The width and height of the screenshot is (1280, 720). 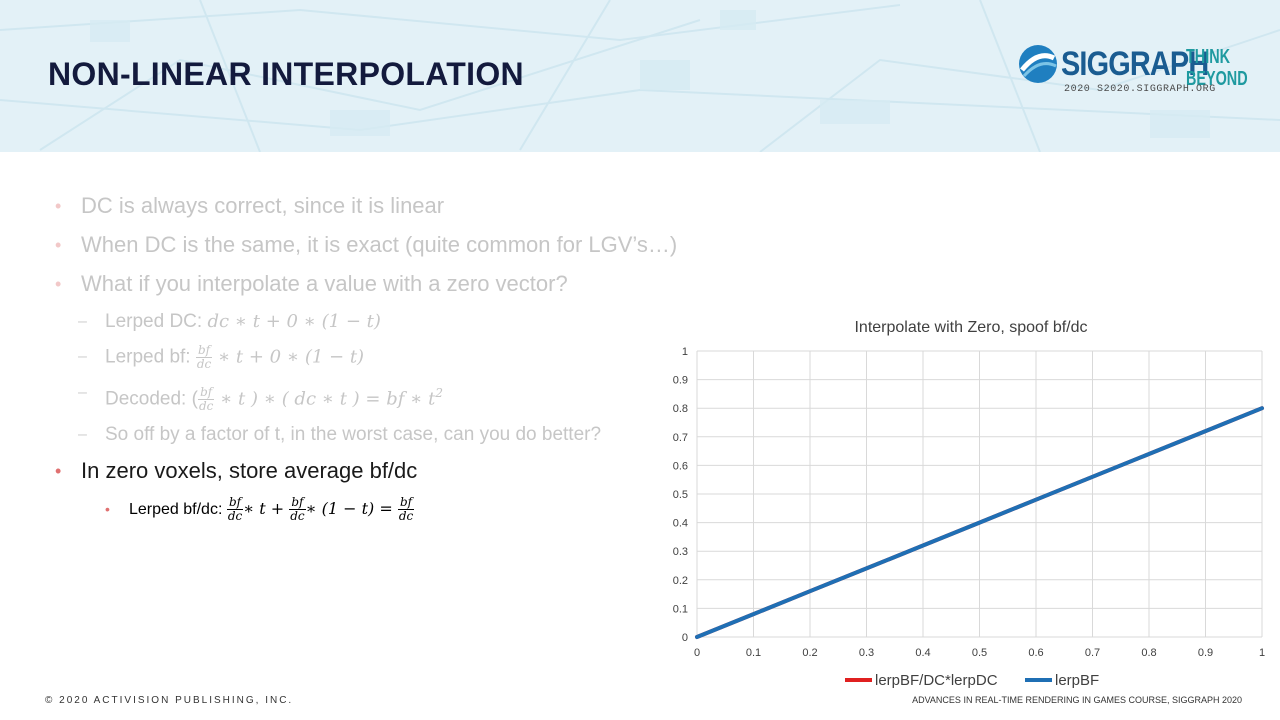 What do you see at coordinates (680, 609) in the screenshot?
I see `y-tick-label: 0.1` at bounding box center [680, 609].